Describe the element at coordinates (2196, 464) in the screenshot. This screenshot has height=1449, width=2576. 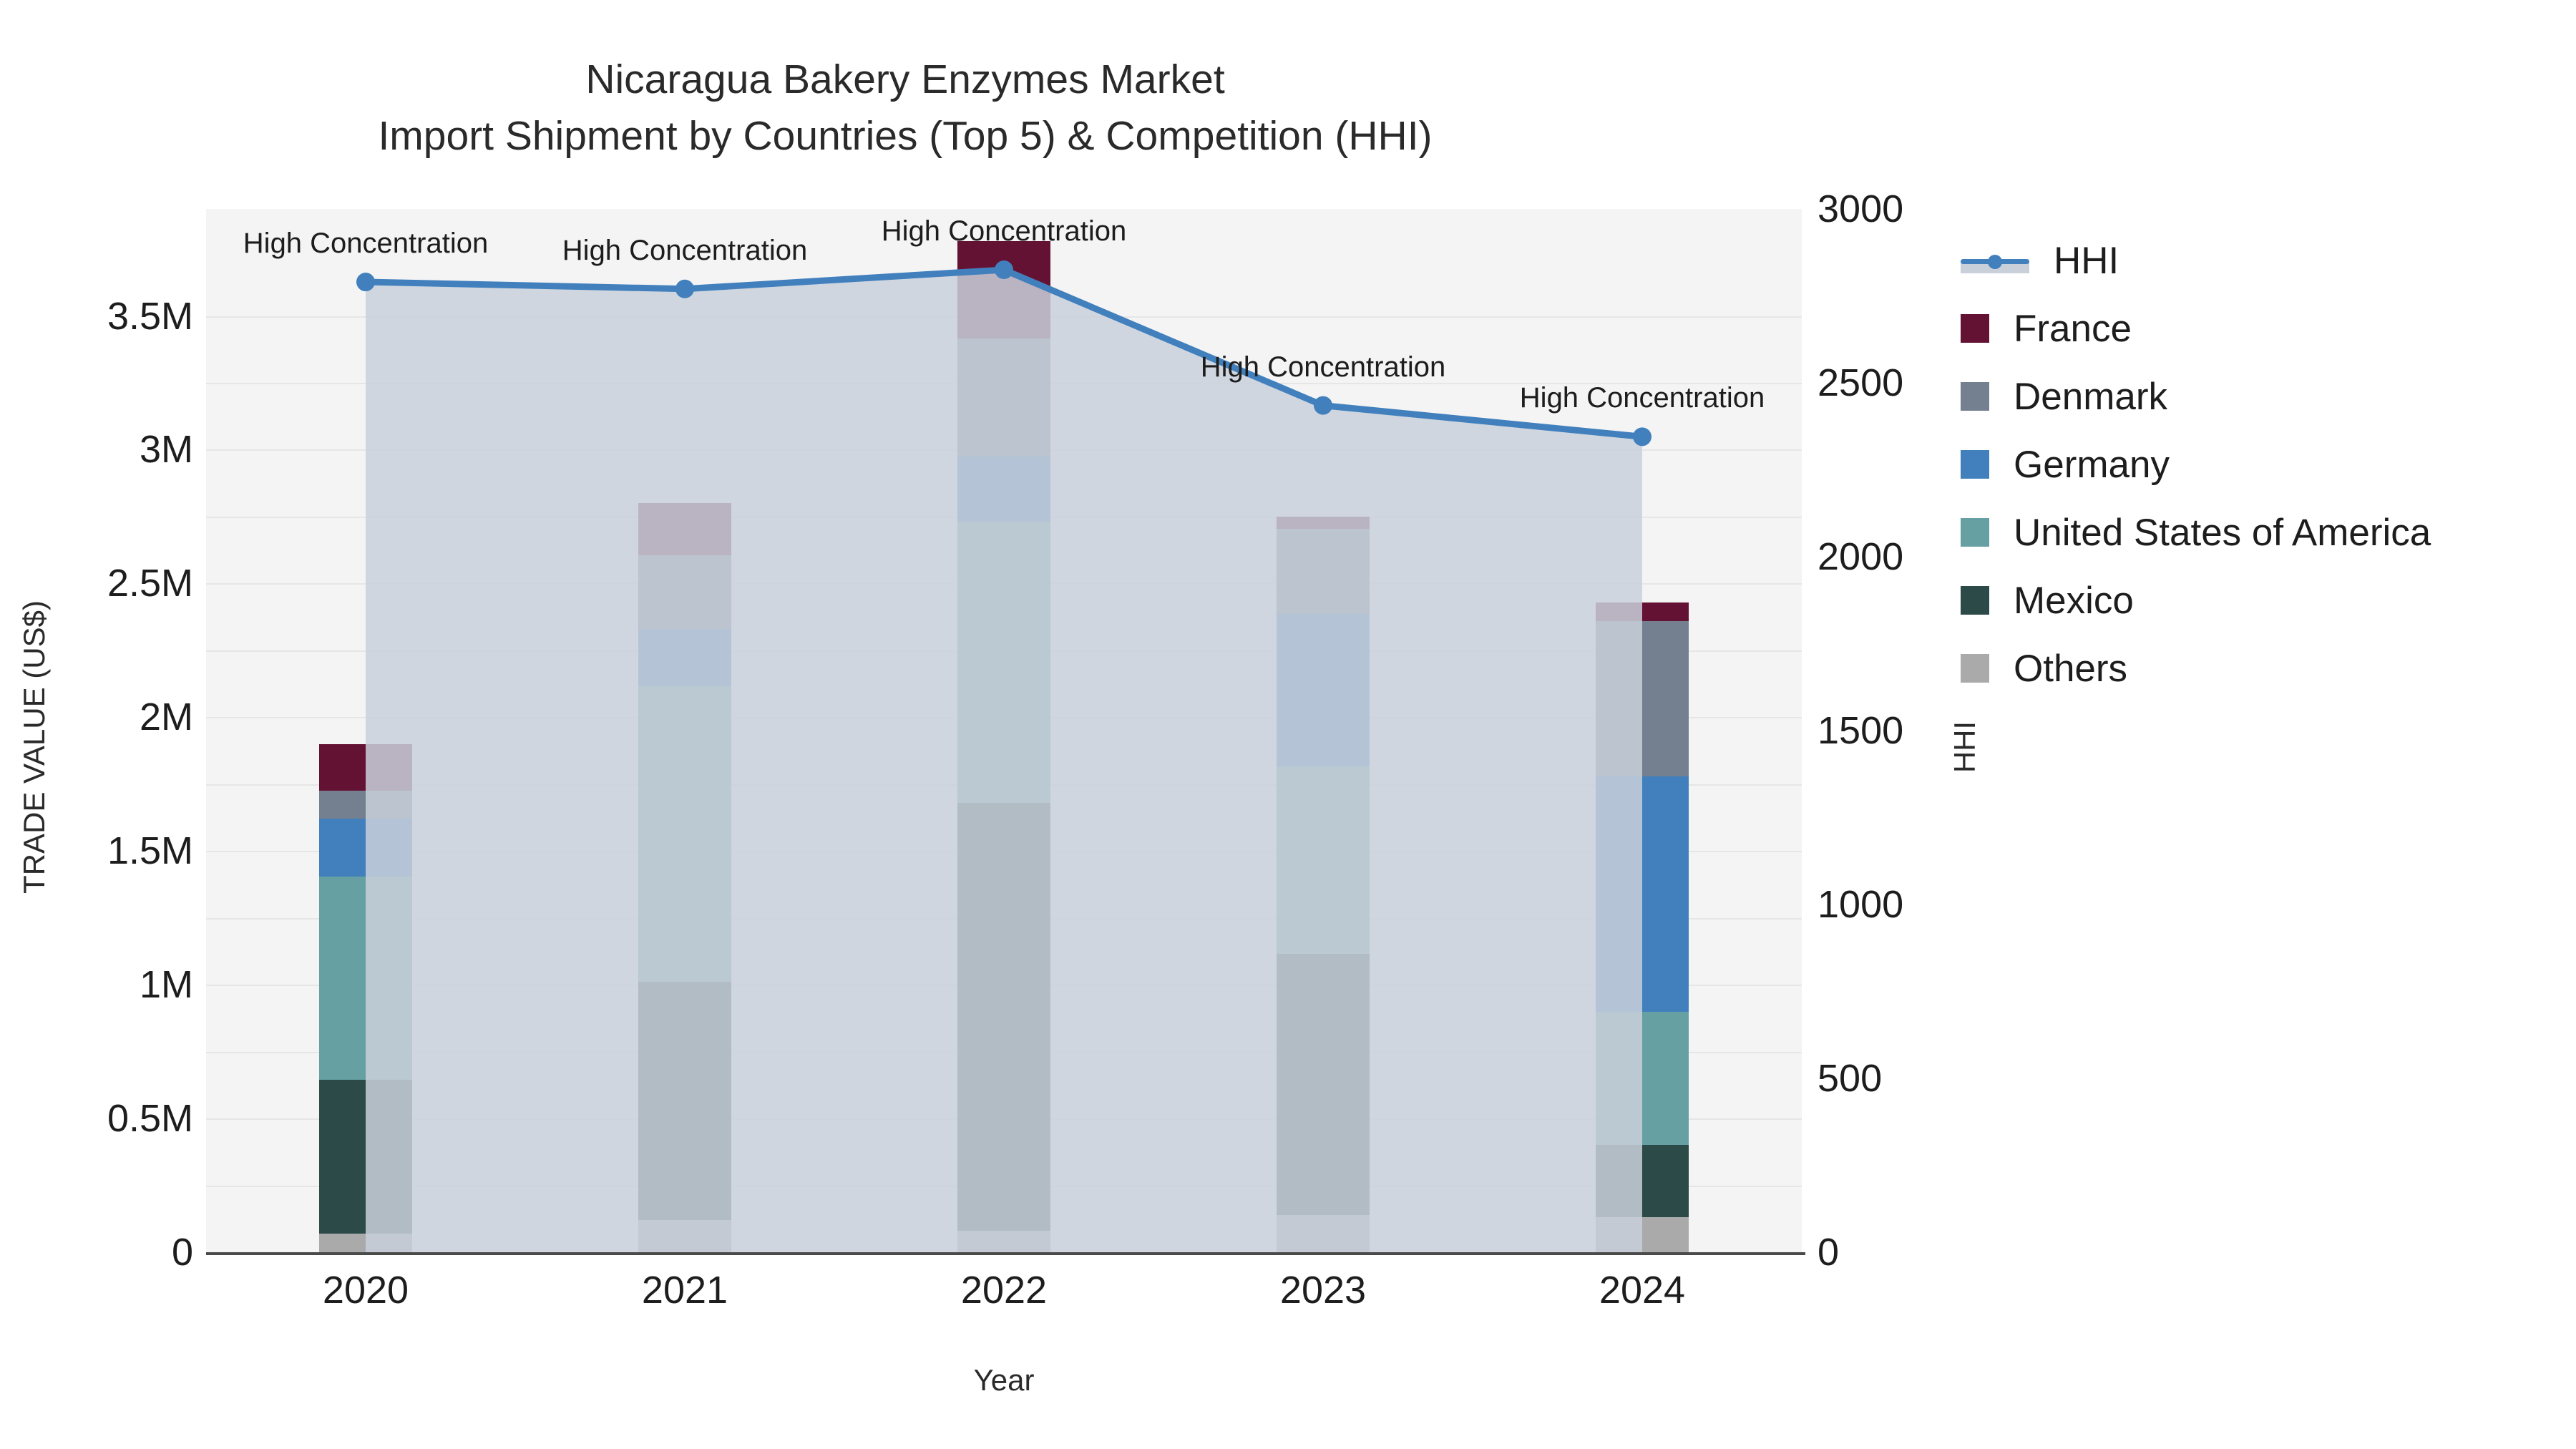
I see `legend-item-germany: Germany` at that location.